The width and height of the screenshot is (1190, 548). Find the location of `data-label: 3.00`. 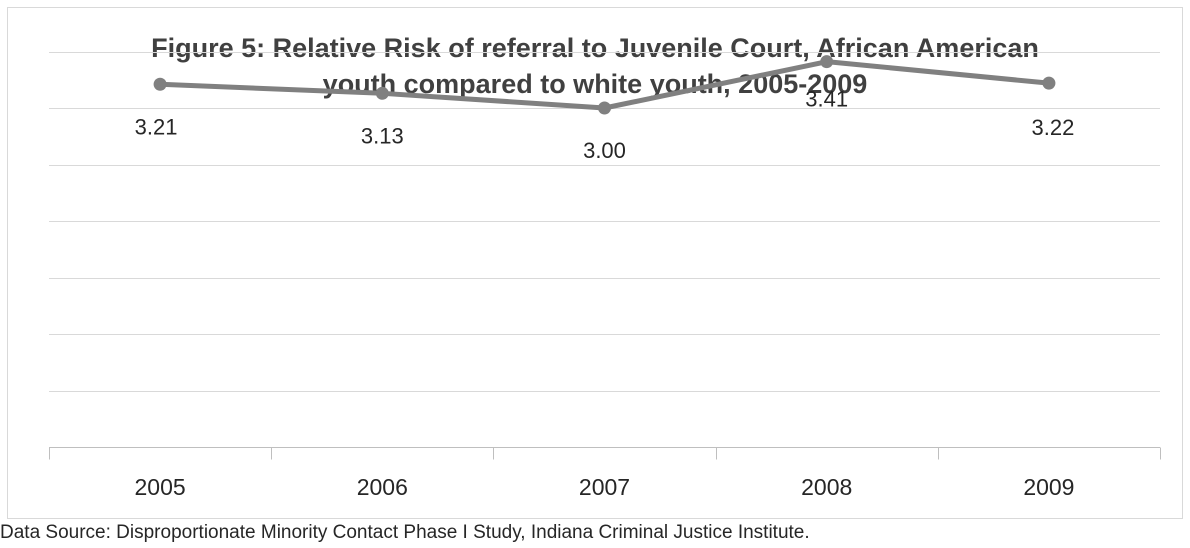

data-label: 3.00 is located at coordinates (604, 150).